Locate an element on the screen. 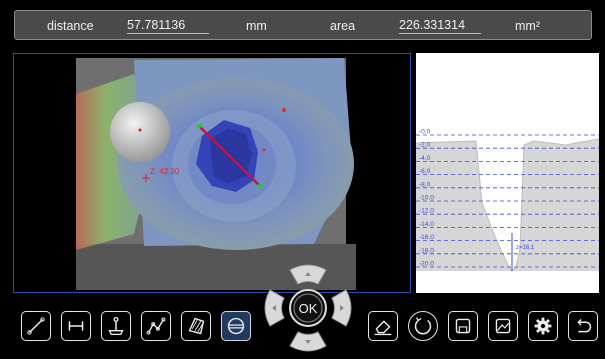 This screenshot has height=359, width=605. profile-tick-label: -20.0 is located at coordinates (426, 264).